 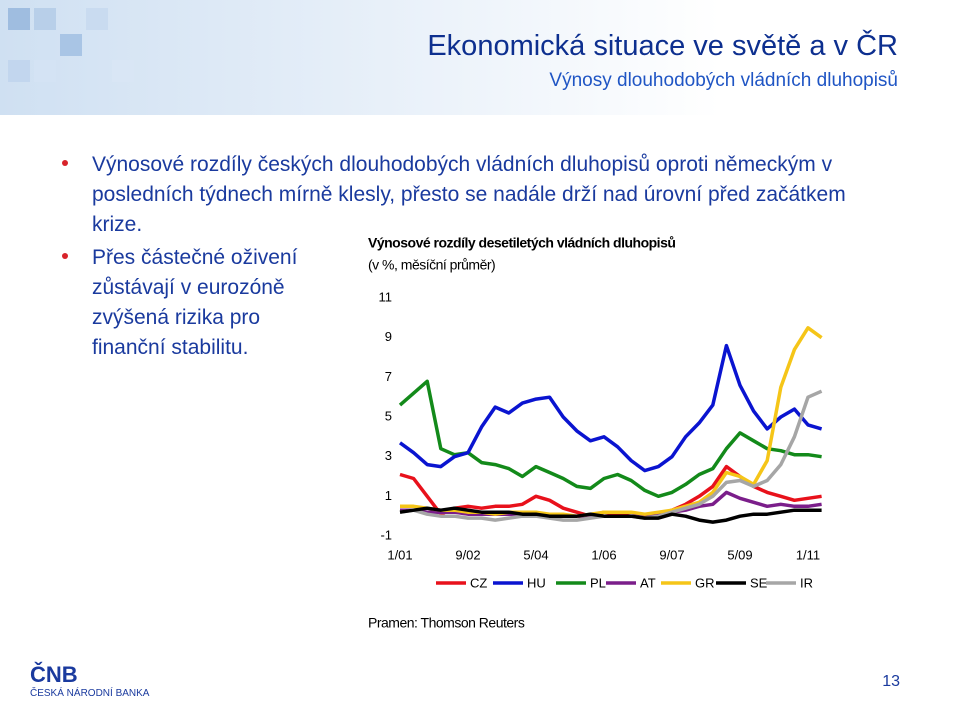 What do you see at coordinates (388, 336) in the screenshot?
I see `y-tick-label: 9` at bounding box center [388, 336].